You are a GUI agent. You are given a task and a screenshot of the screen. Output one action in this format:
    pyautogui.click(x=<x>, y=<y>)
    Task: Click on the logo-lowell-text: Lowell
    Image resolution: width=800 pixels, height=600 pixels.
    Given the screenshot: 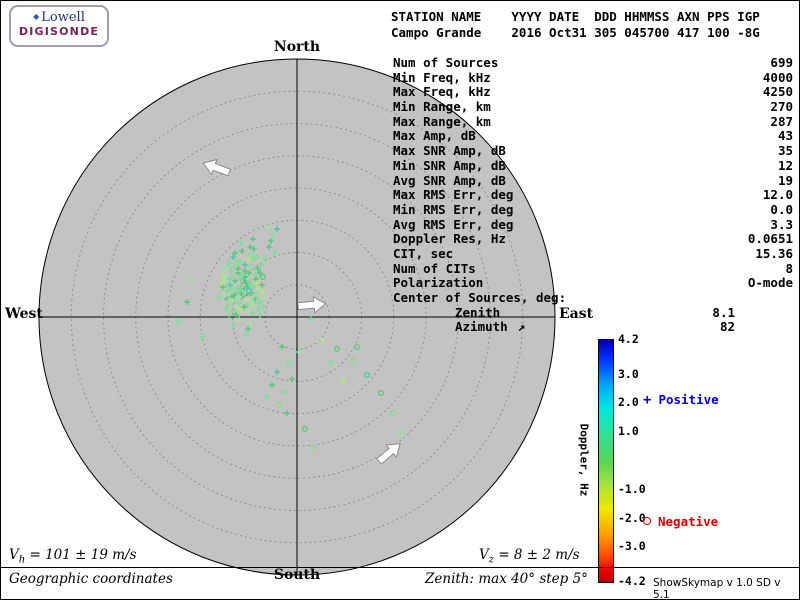 What is the action you would take?
    pyautogui.click(x=63, y=17)
    